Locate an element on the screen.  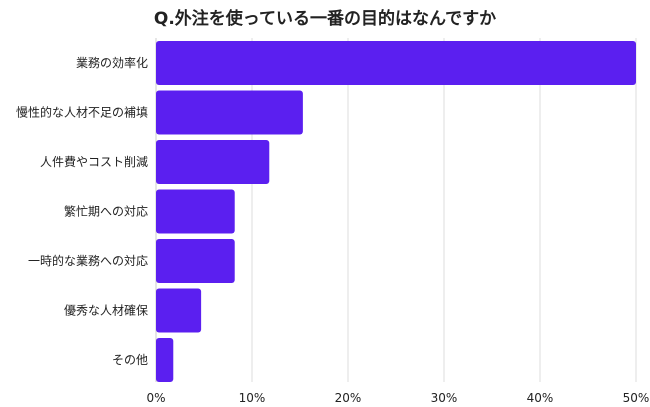
category-label: 繁忙期への対応 is located at coordinates (106, 211).